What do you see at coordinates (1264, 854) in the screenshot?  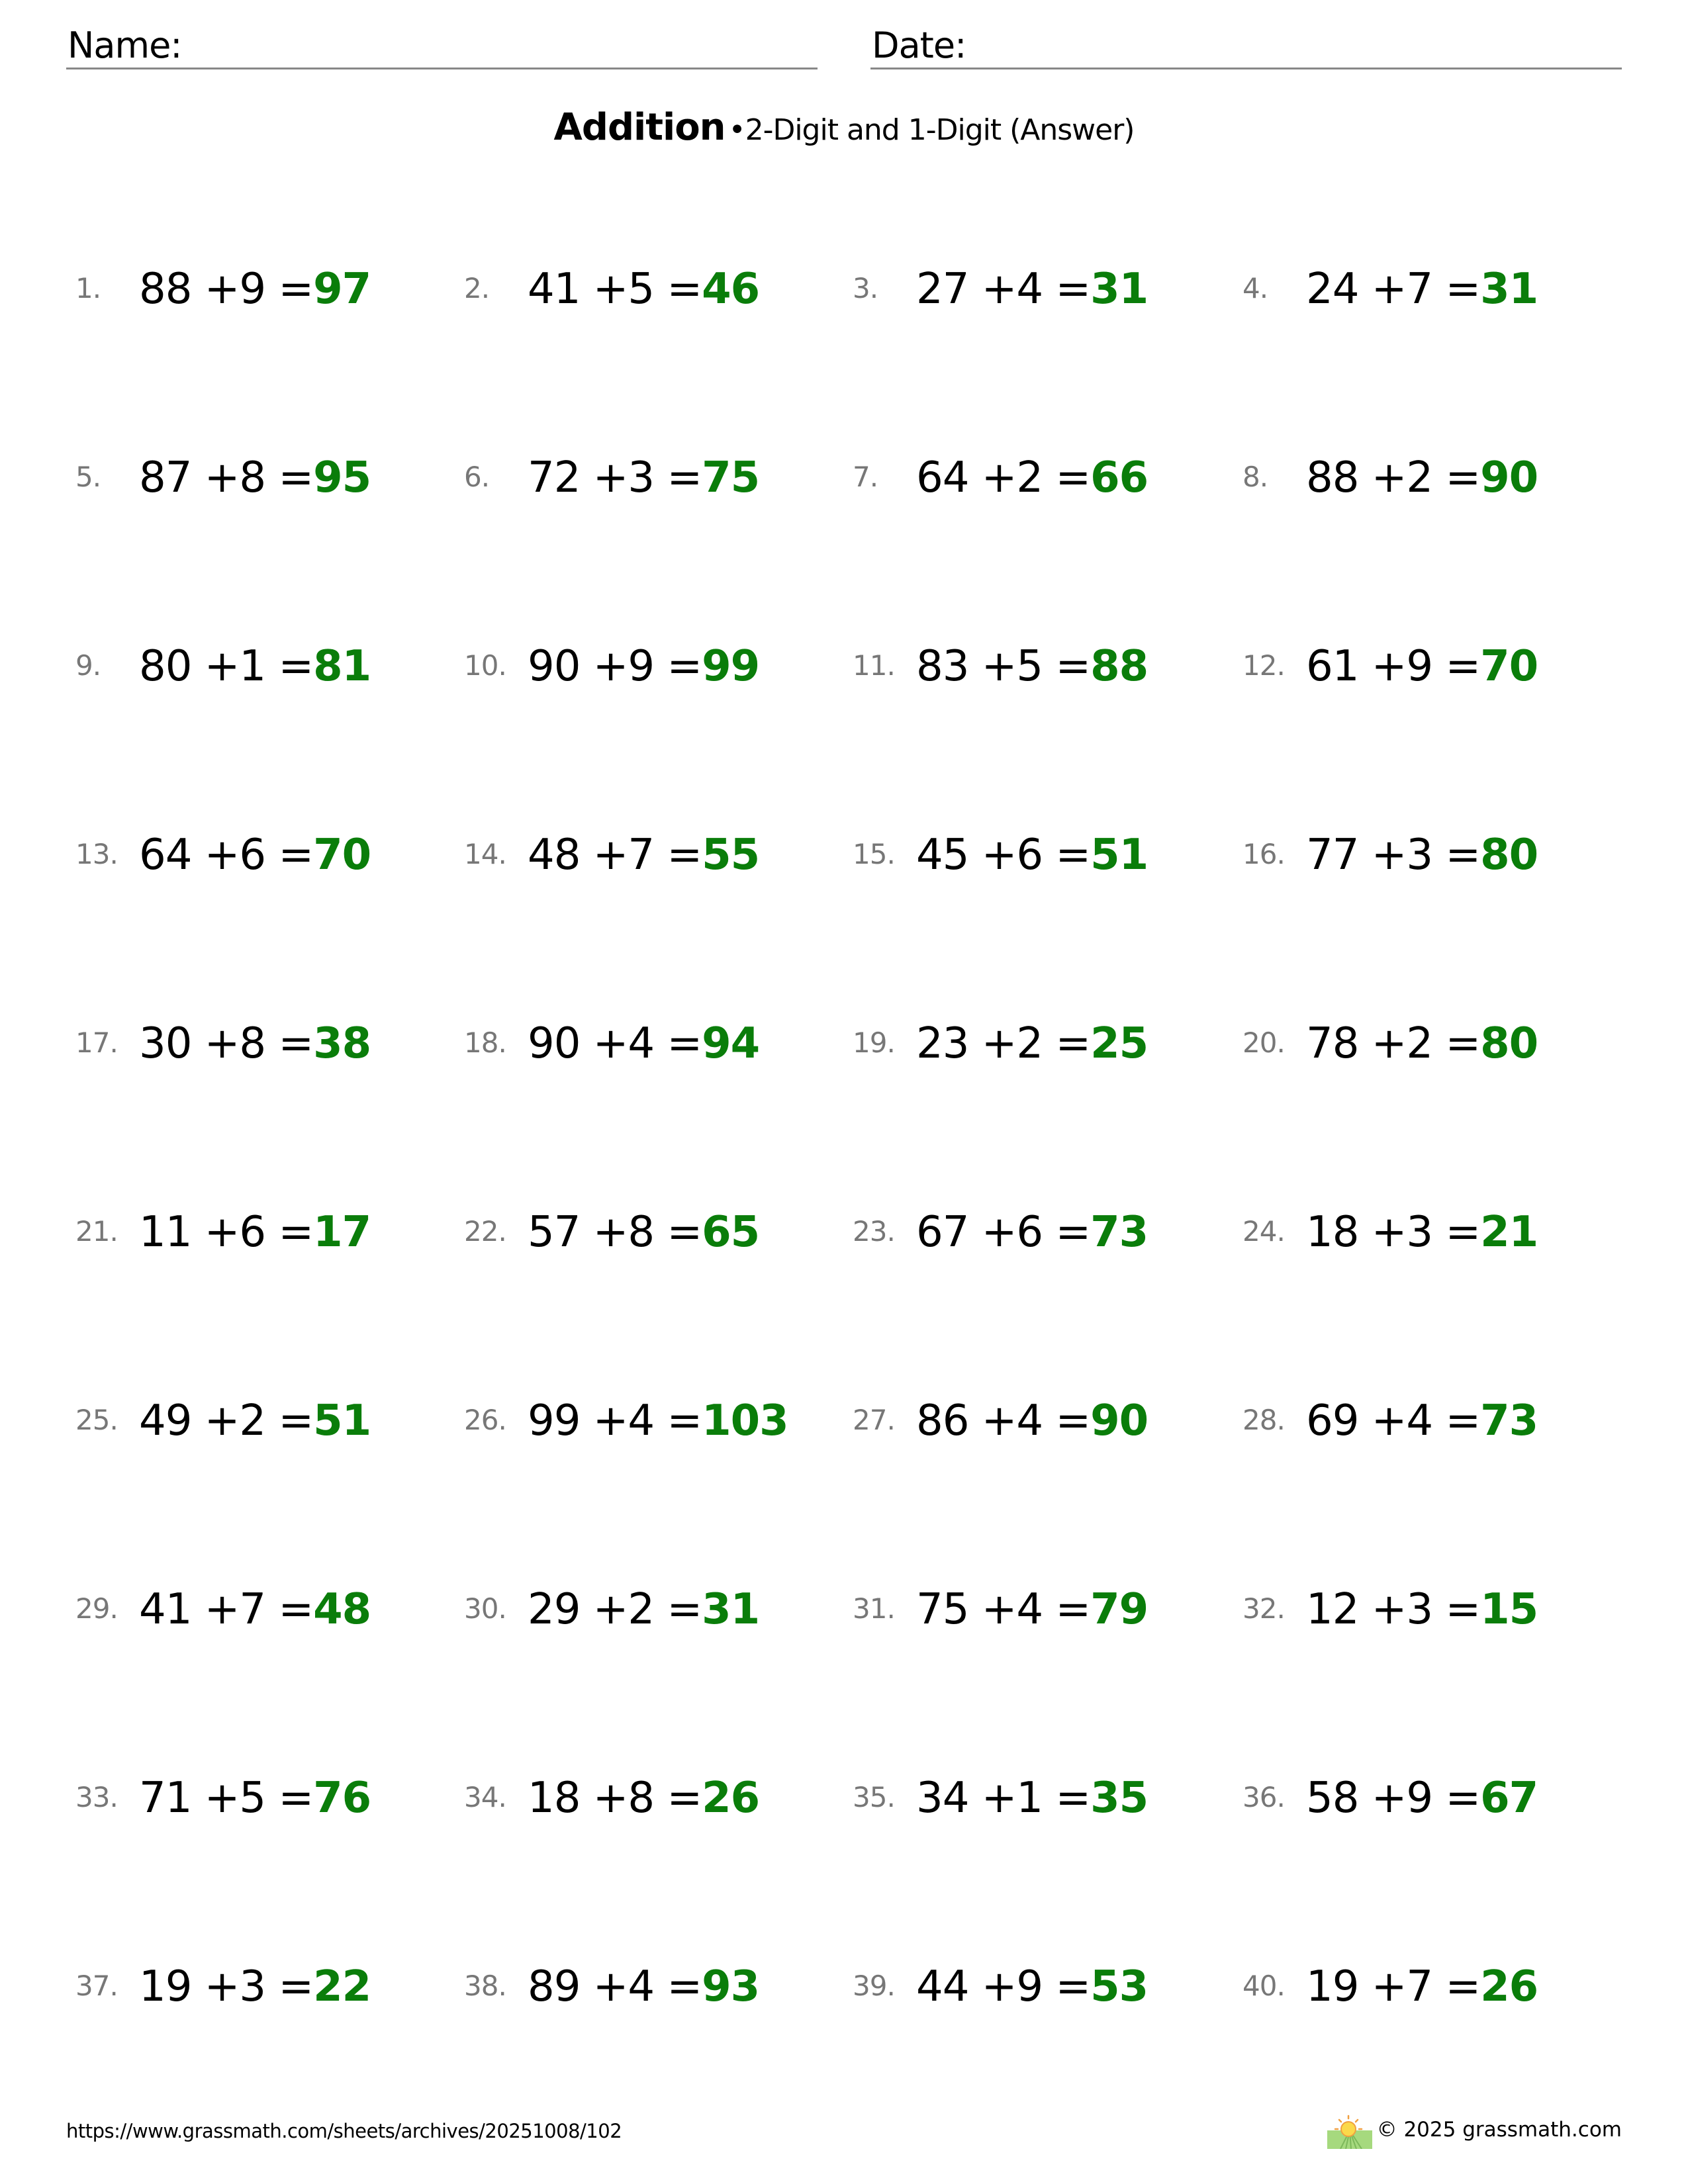 I see `problem-number: 16.` at bounding box center [1264, 854].